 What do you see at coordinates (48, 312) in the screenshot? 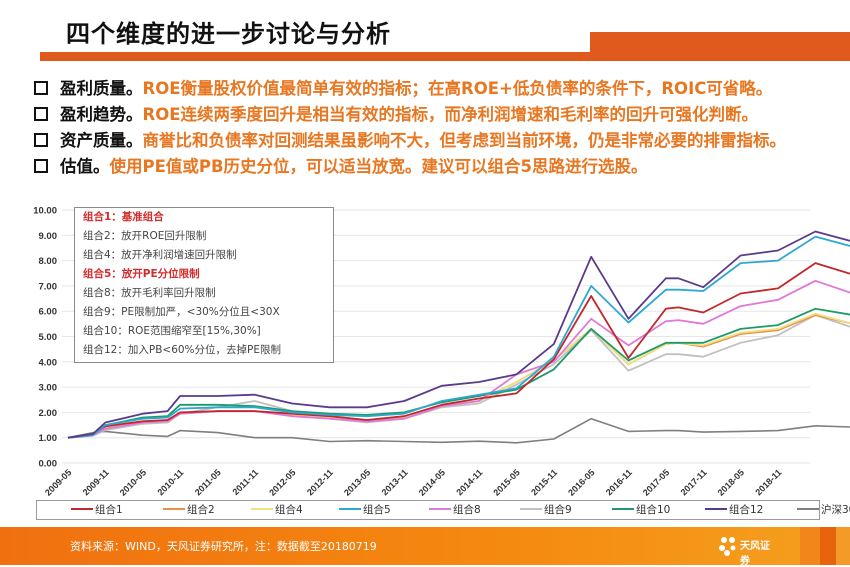
I see `y-tick-label: 6.00` at bounding box center [48, 312].